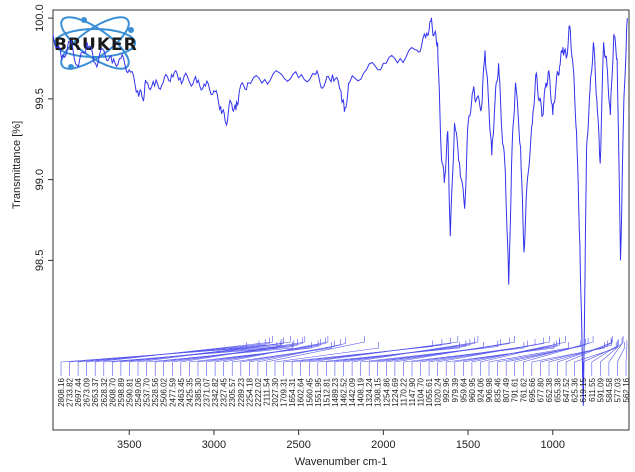 The image size is (635, 472). I want to click on peak-label: 1408.19, so click(361, 391).